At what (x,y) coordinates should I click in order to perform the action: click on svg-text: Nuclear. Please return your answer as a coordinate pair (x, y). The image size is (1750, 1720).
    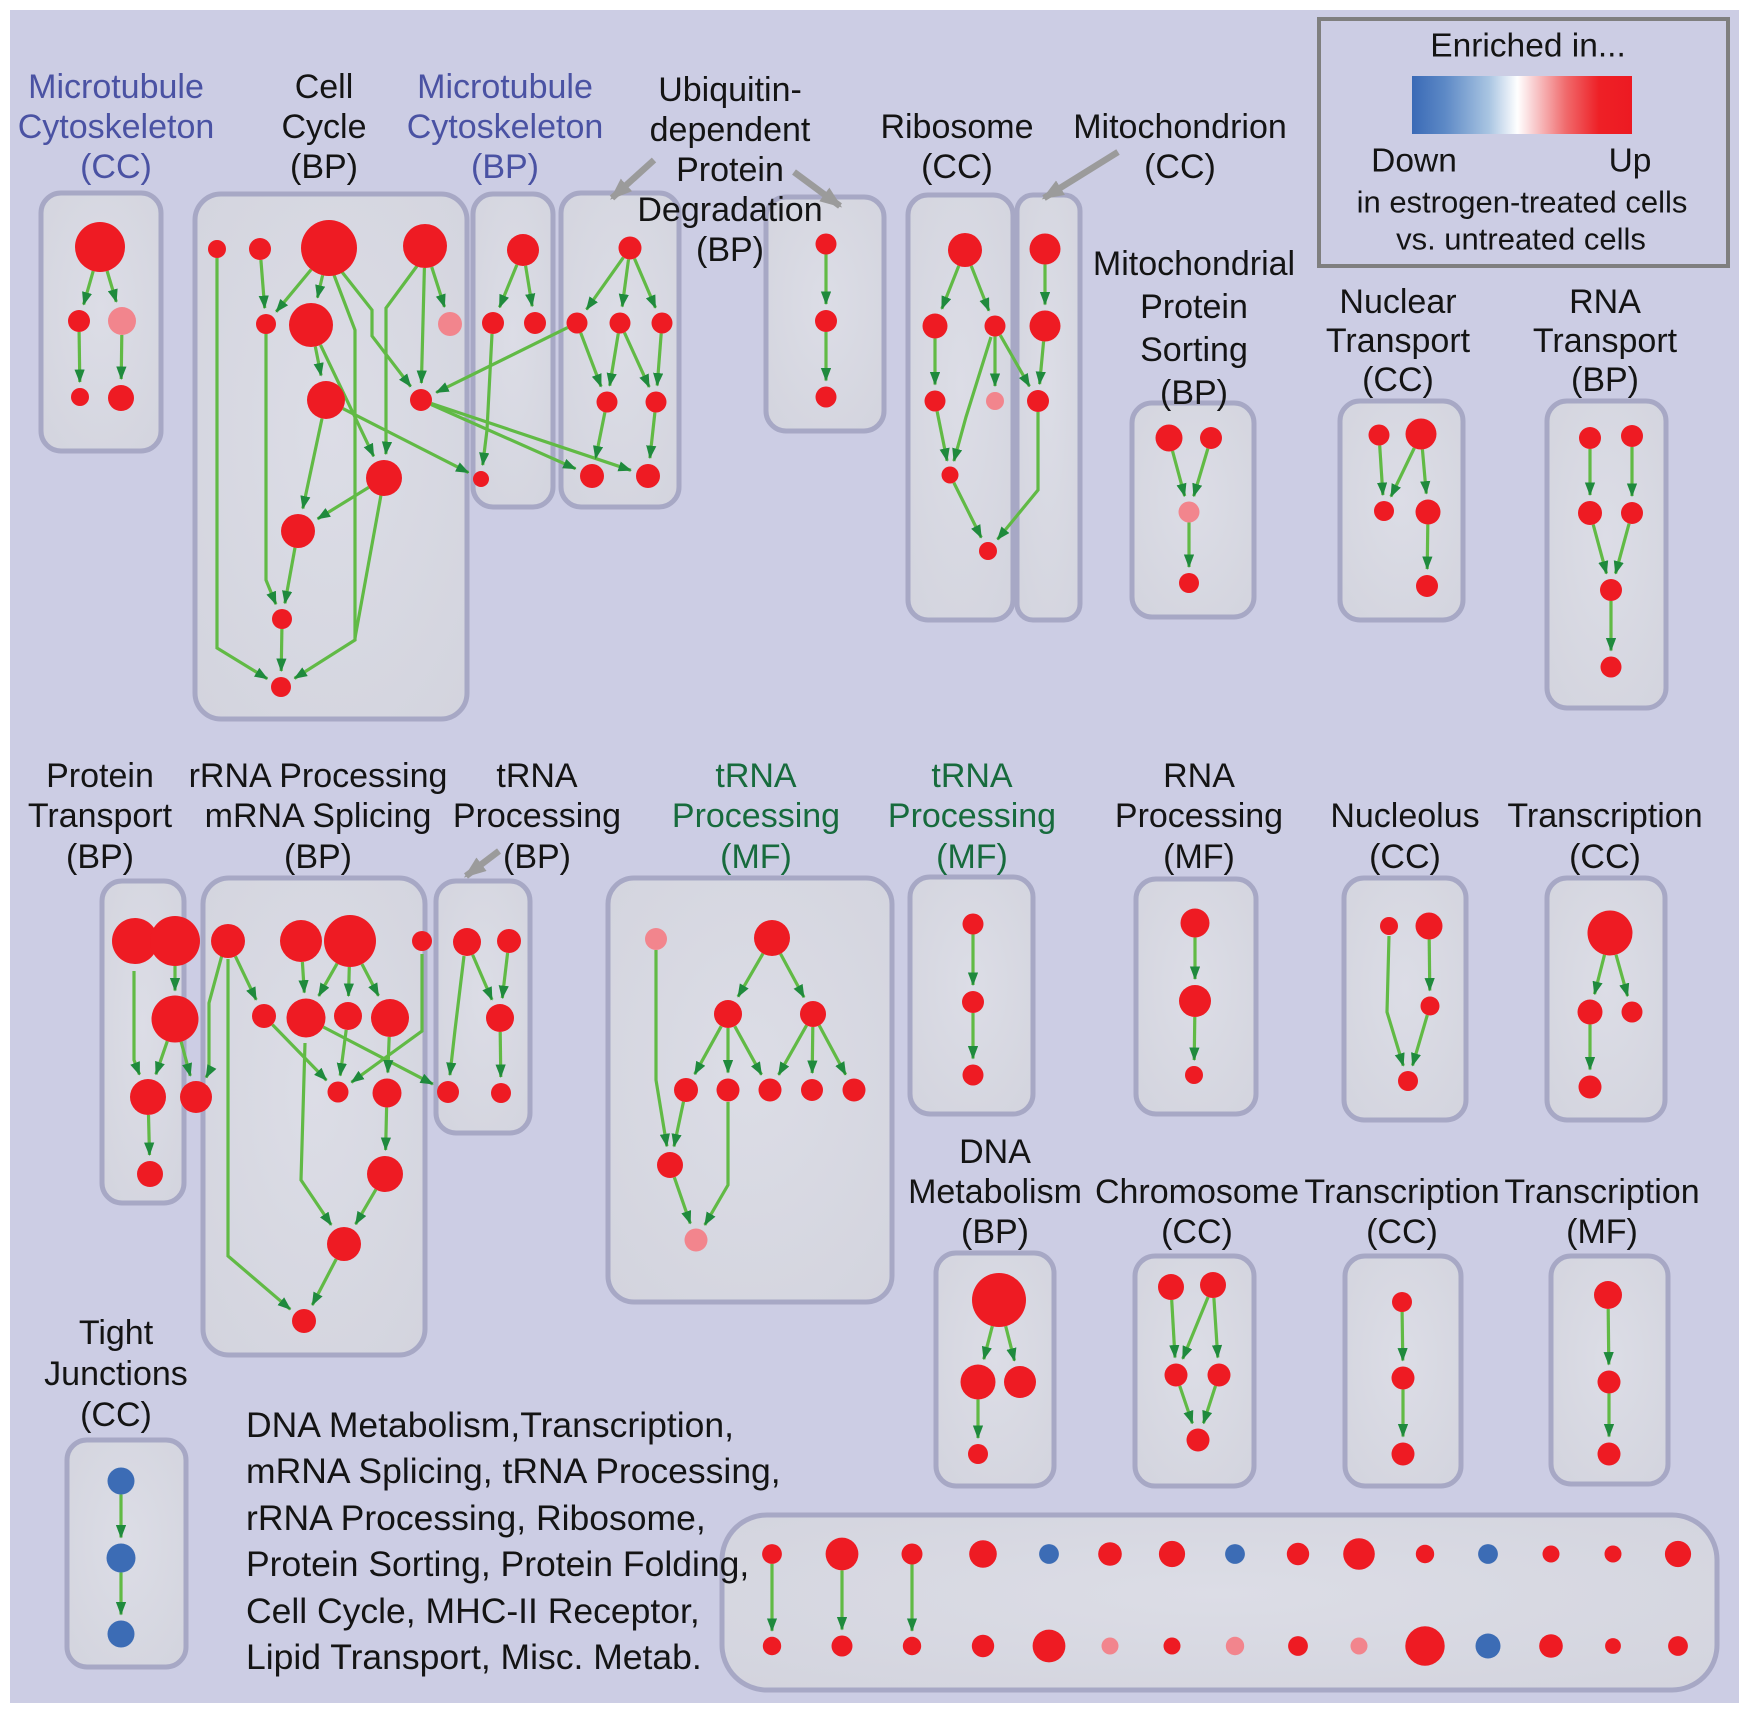
    Looking at the image, I should click on (1397, 302).